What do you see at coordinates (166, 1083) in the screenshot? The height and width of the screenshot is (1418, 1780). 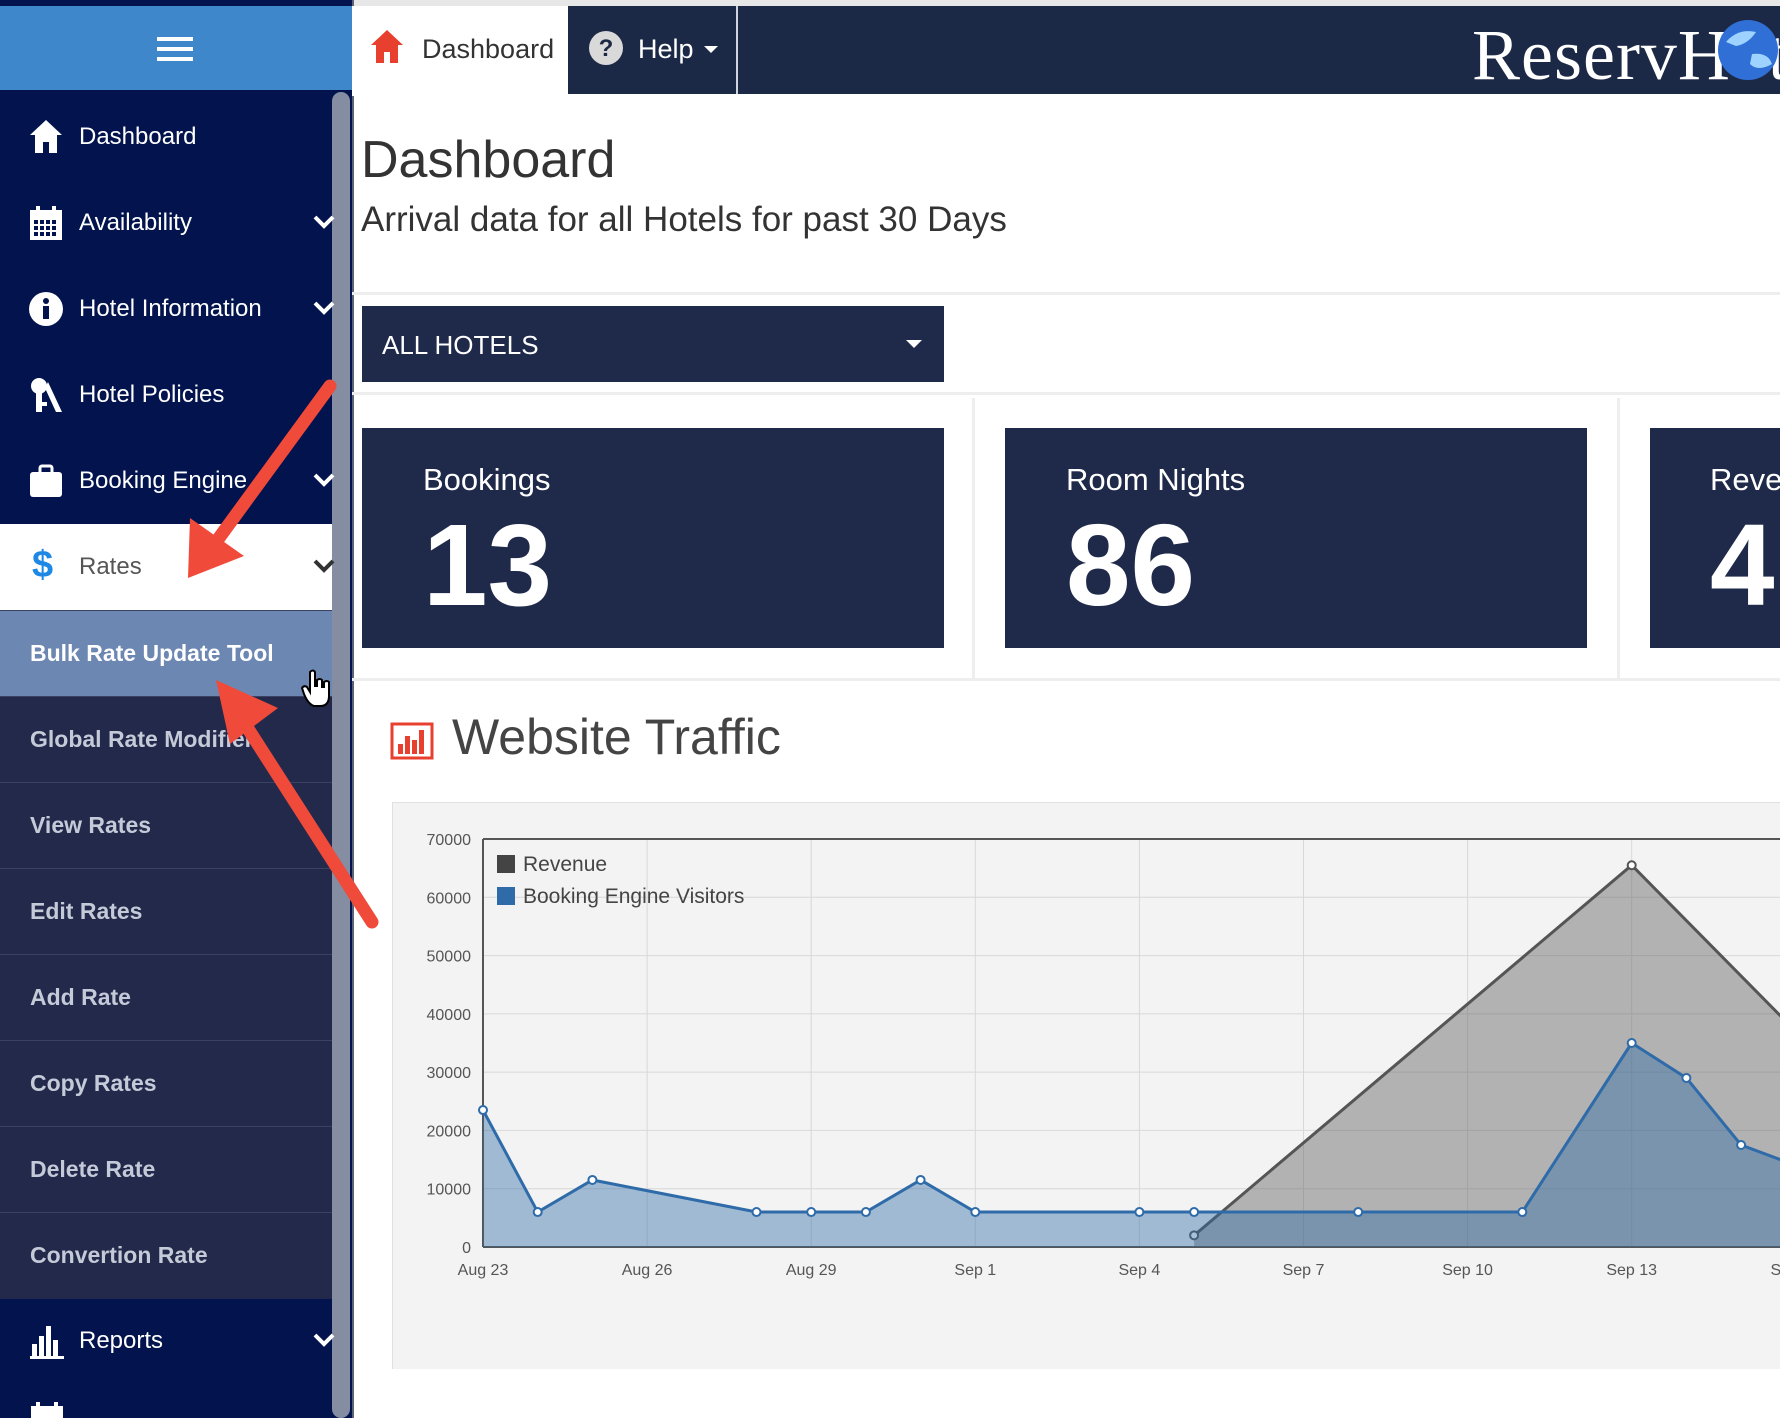 I see `submenu-copy-rates: Copy Rates` at bounding box center [166, 1083].